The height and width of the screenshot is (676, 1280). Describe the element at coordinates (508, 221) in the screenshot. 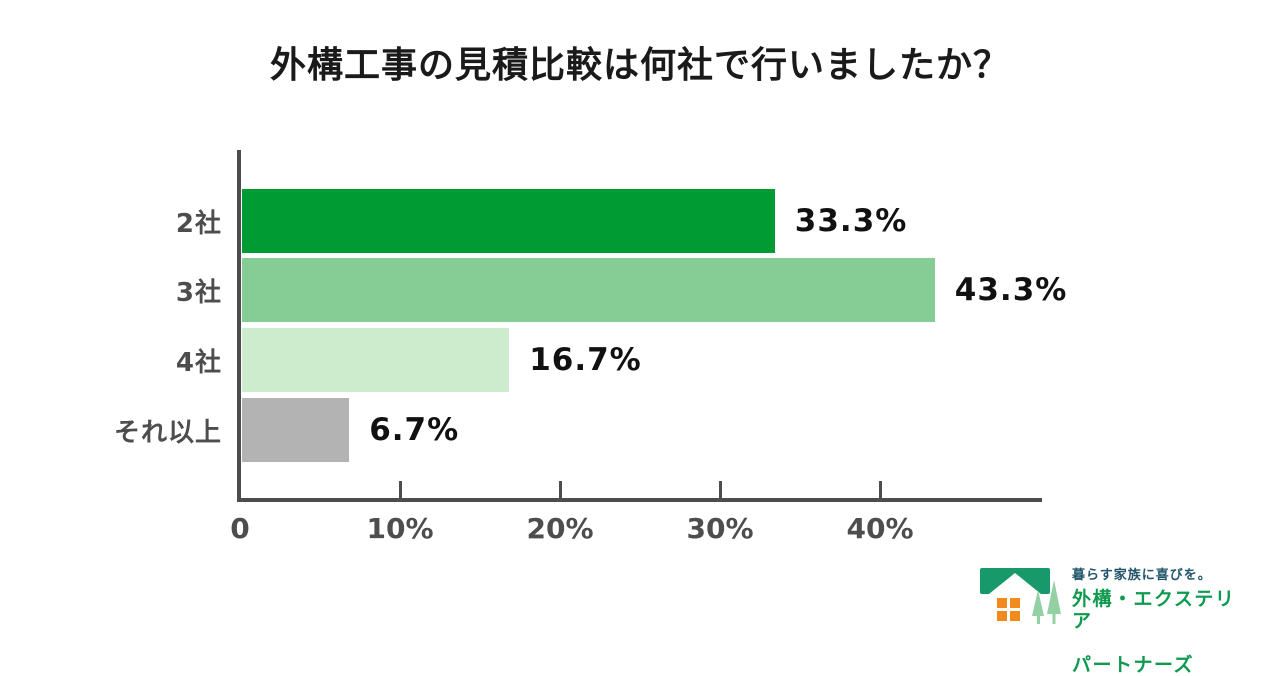

I see `bar-2sha` at that location.